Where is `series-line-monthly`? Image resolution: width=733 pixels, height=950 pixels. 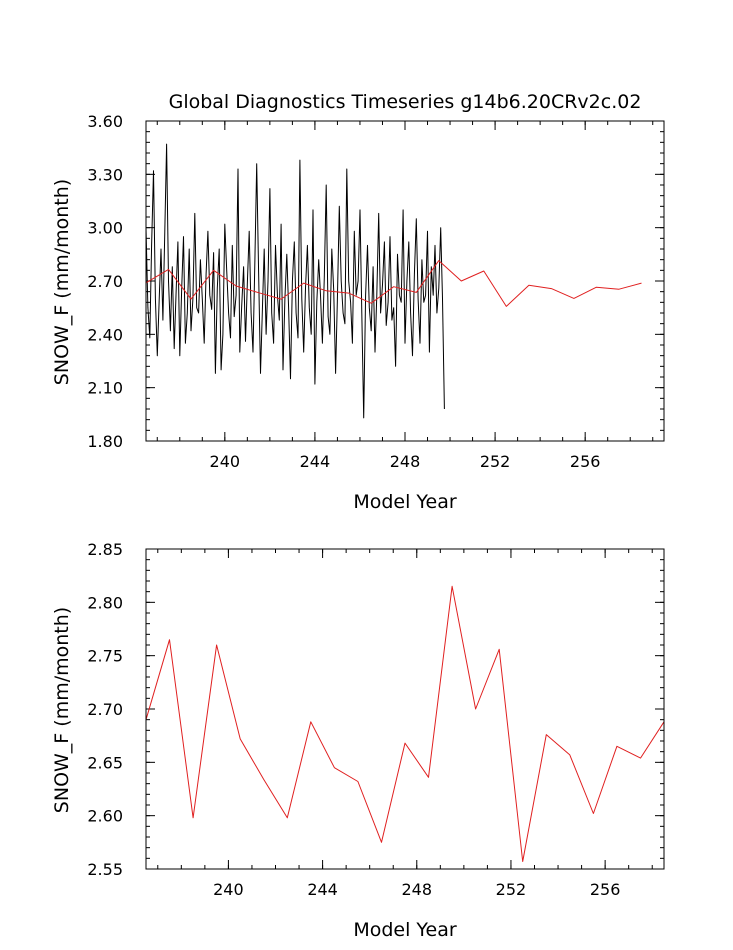 series-line-monthly is located at coordinates (295, 281).